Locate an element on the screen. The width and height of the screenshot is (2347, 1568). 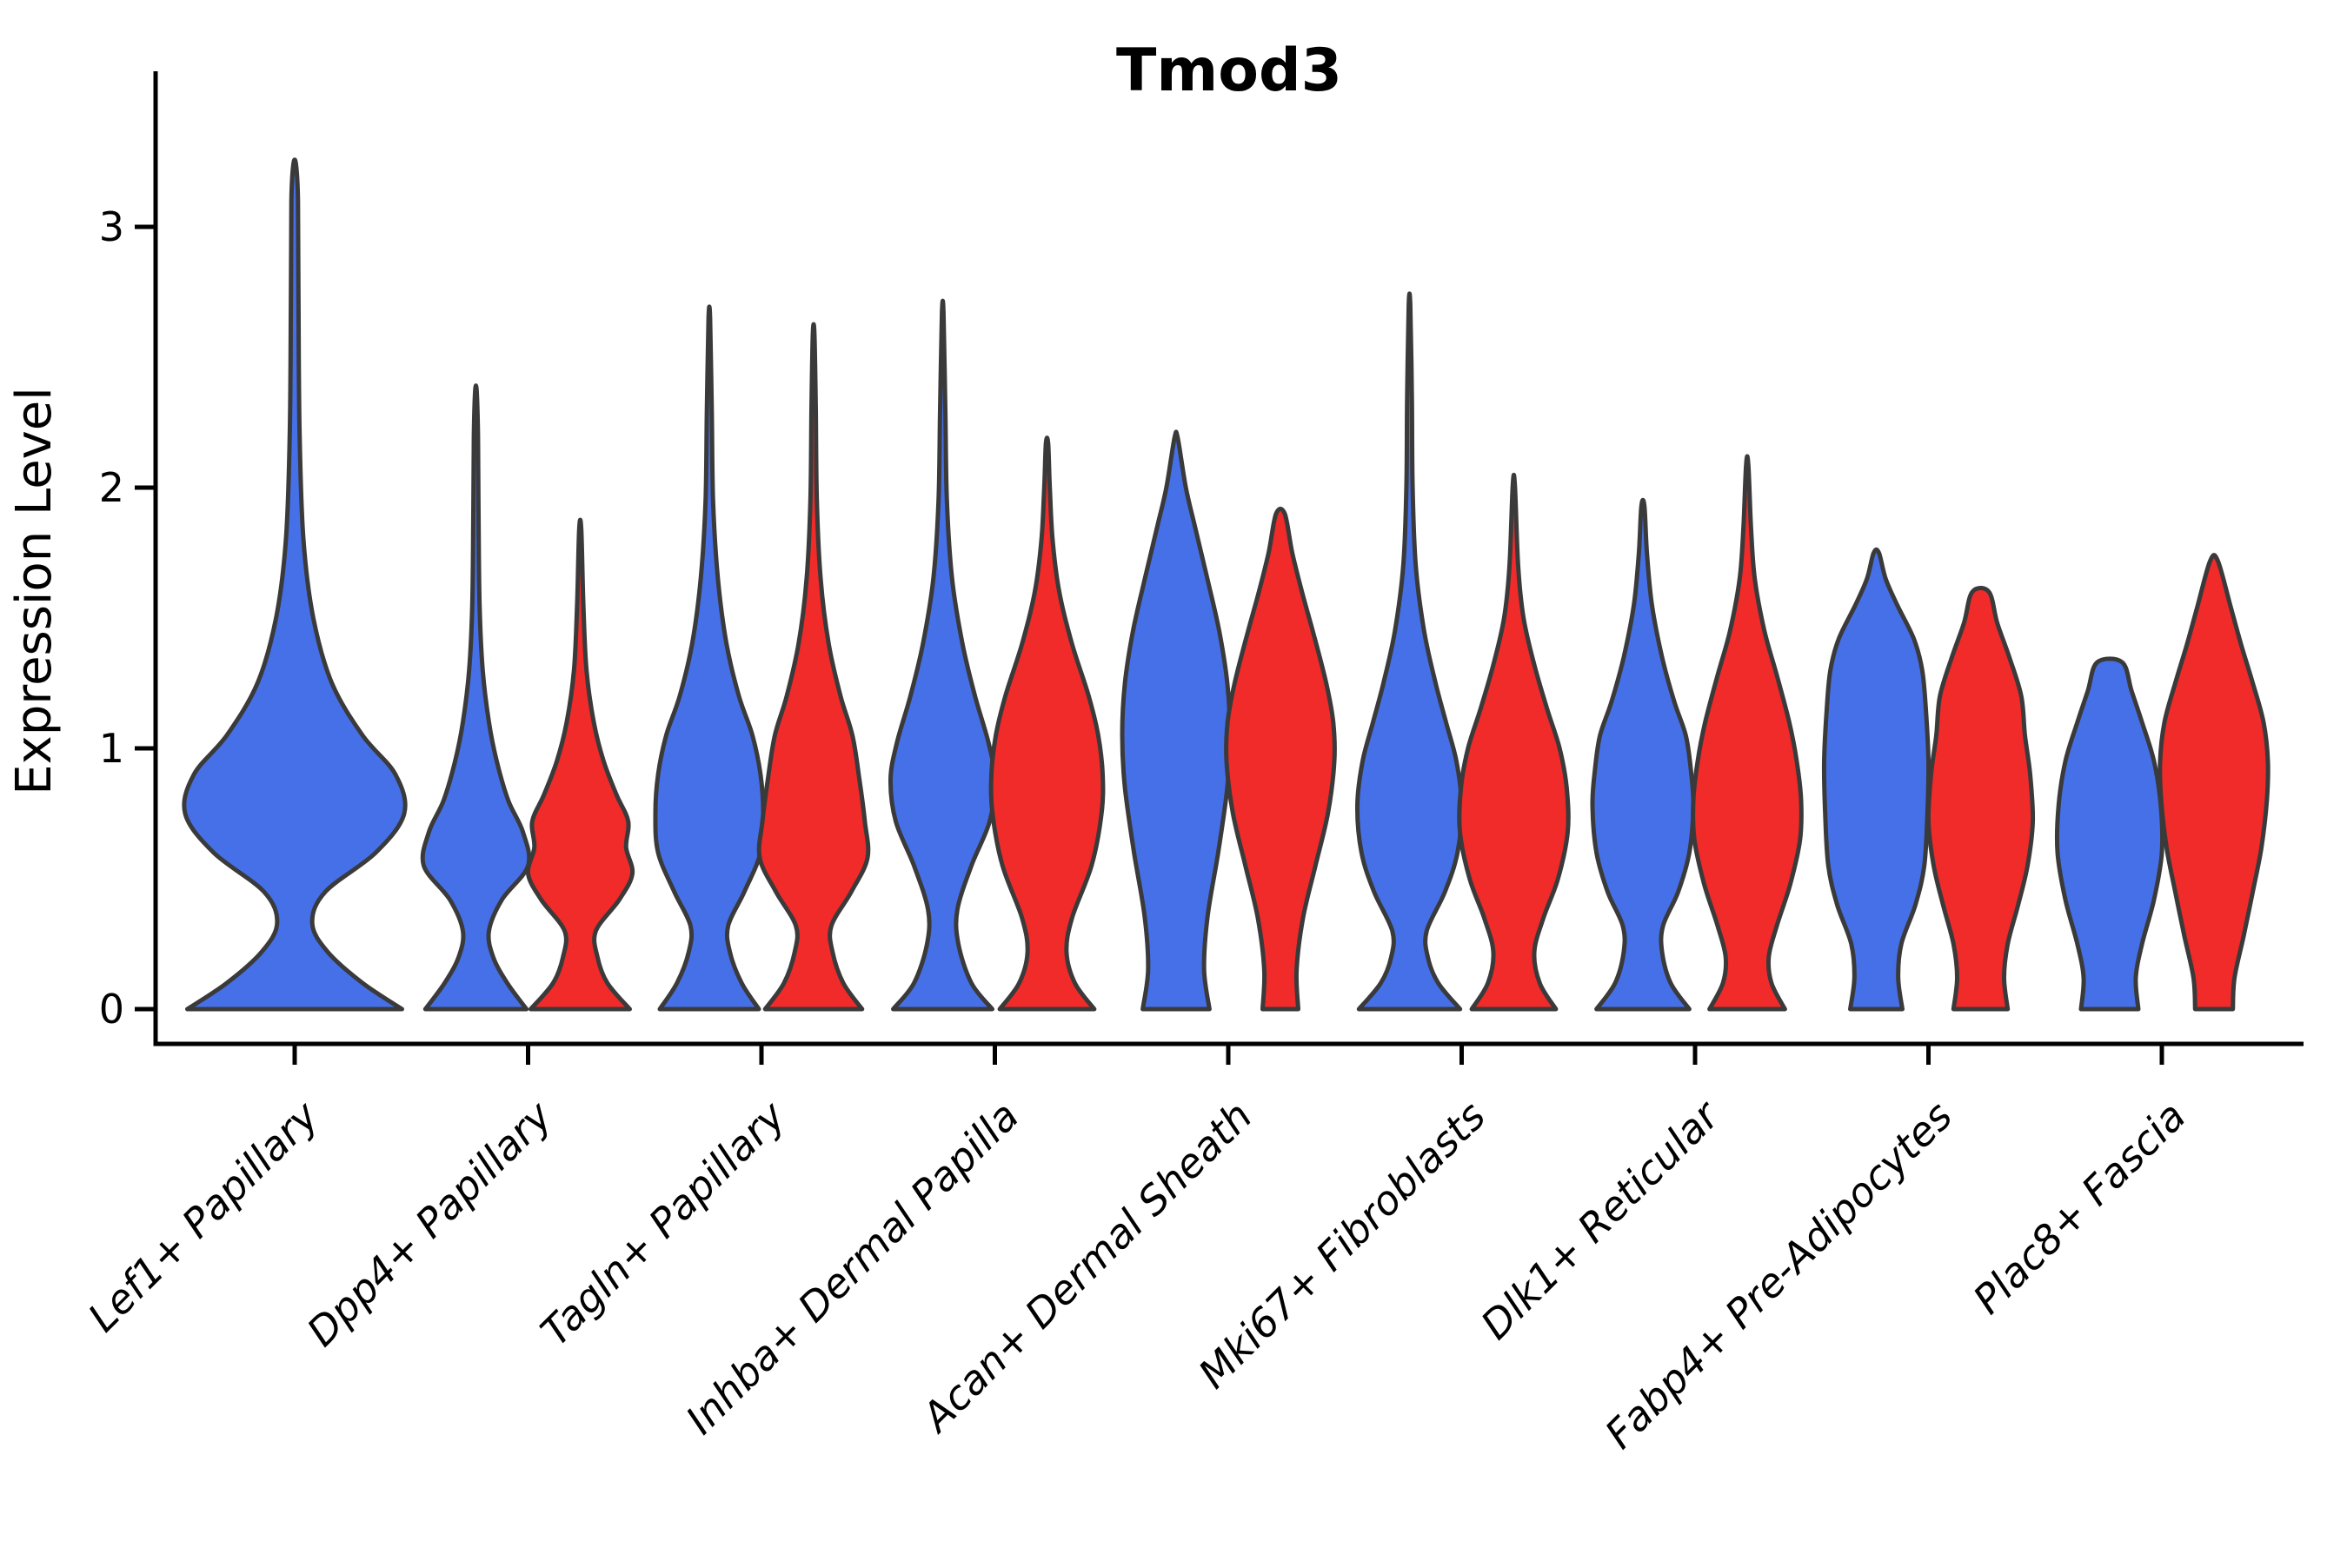
x-tick-label-plac8-fascia: Plac8+ Fascia is located at coordinates (2079, 1208).